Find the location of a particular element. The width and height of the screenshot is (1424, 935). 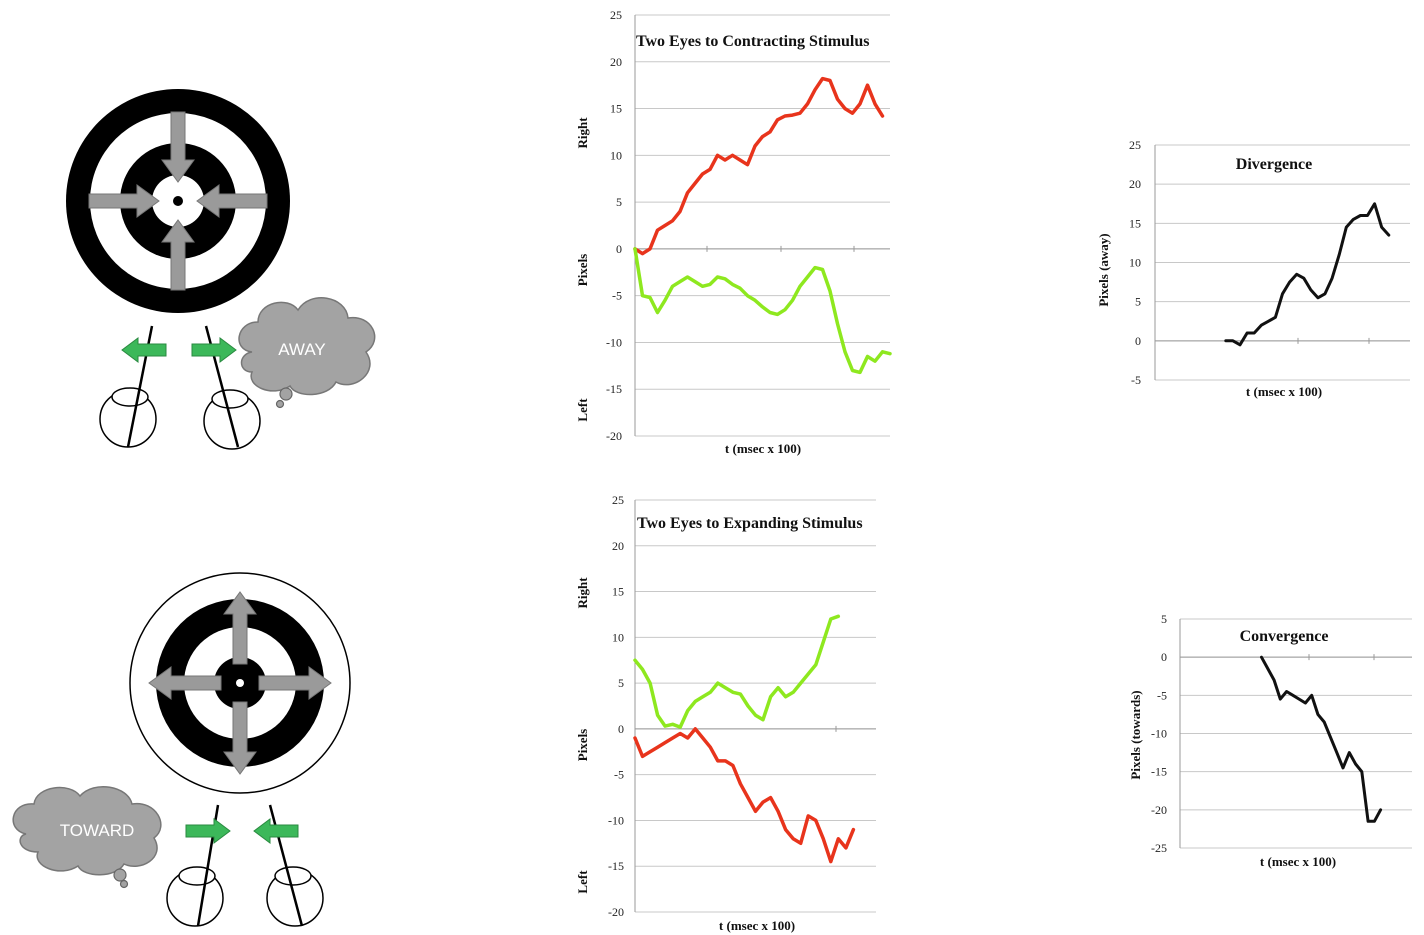

eyes-diverging is located at coordinates (180, 387).